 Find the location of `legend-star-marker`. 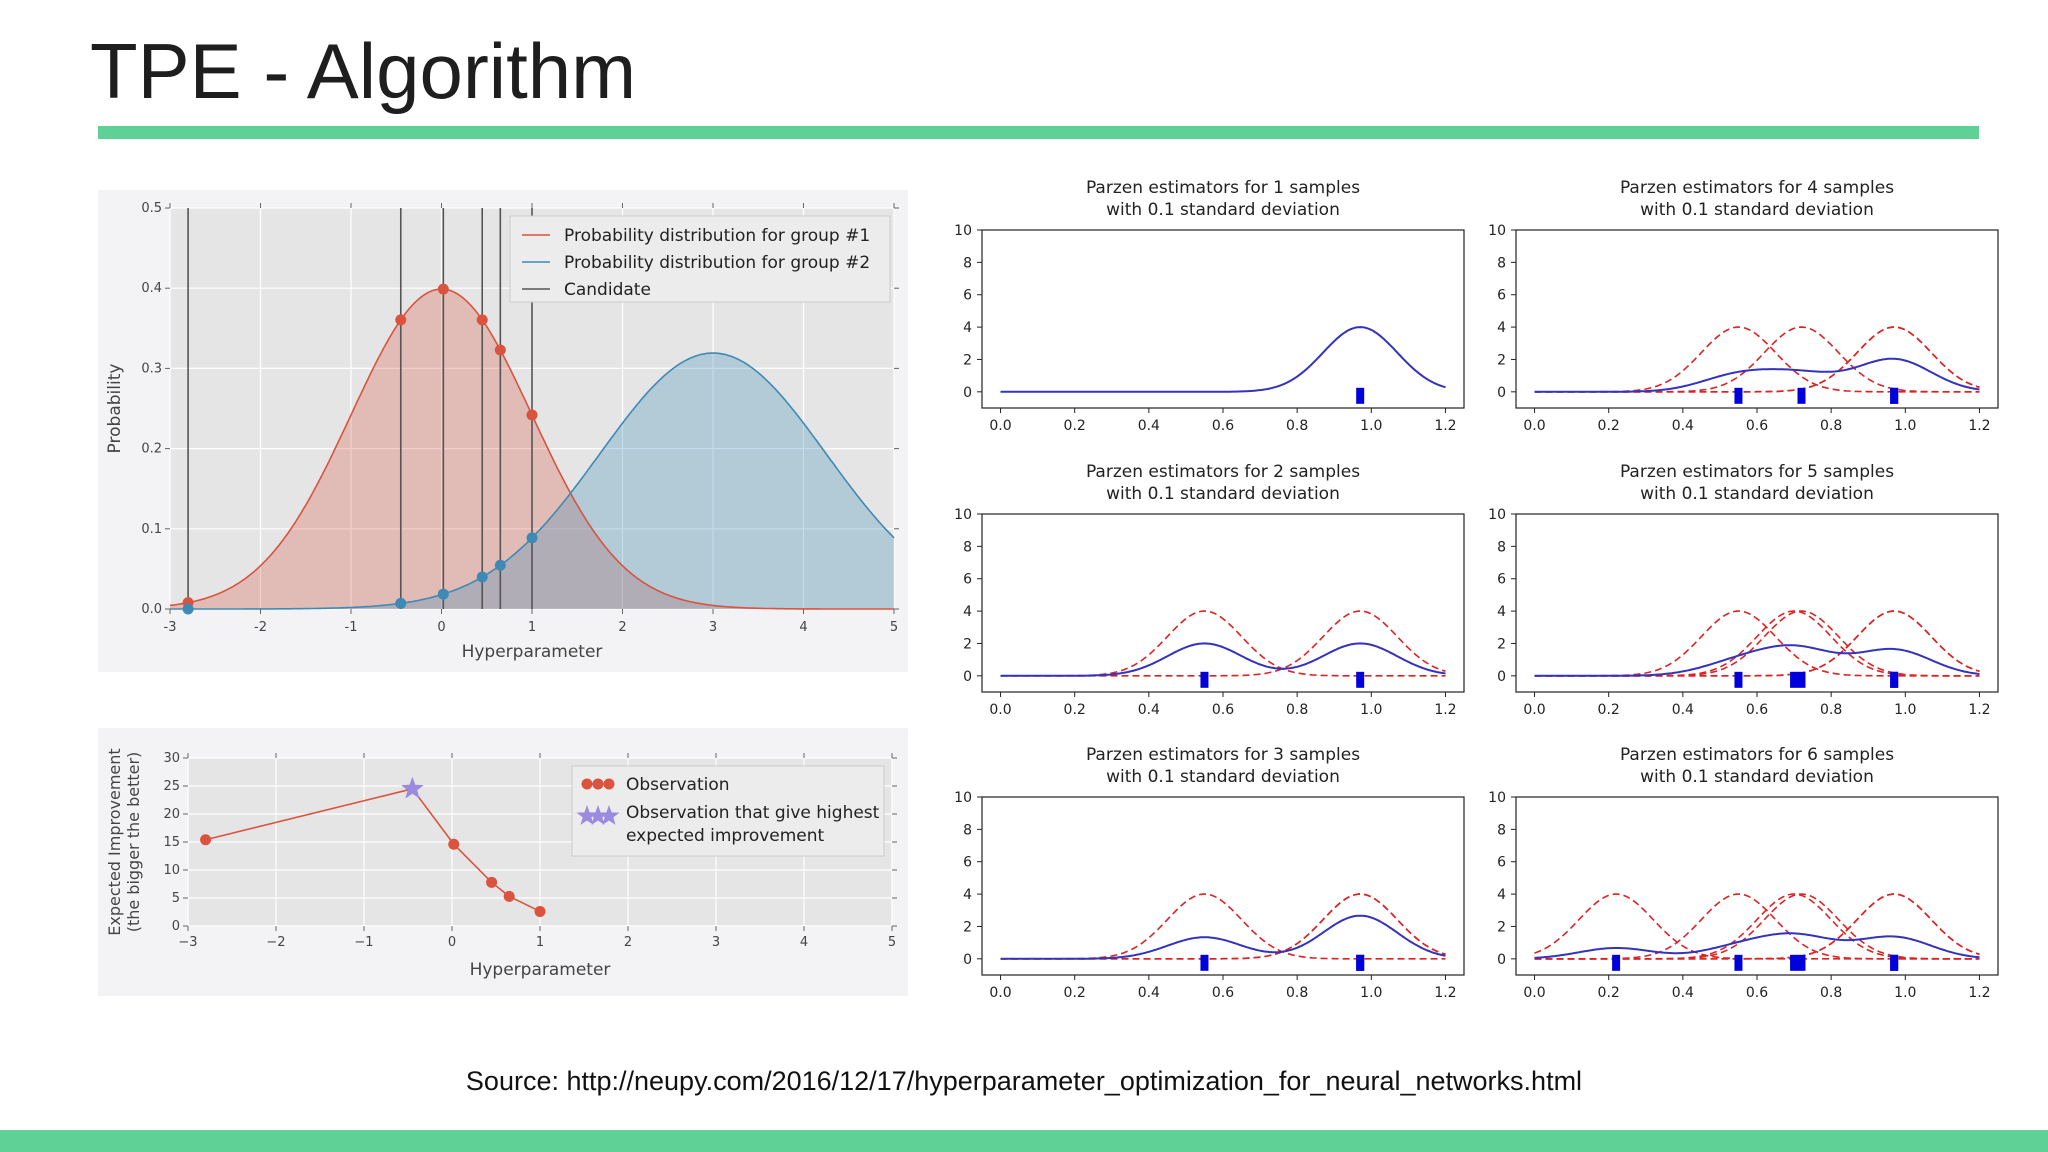

legend-star-marker is located at coordinates (587, 815).